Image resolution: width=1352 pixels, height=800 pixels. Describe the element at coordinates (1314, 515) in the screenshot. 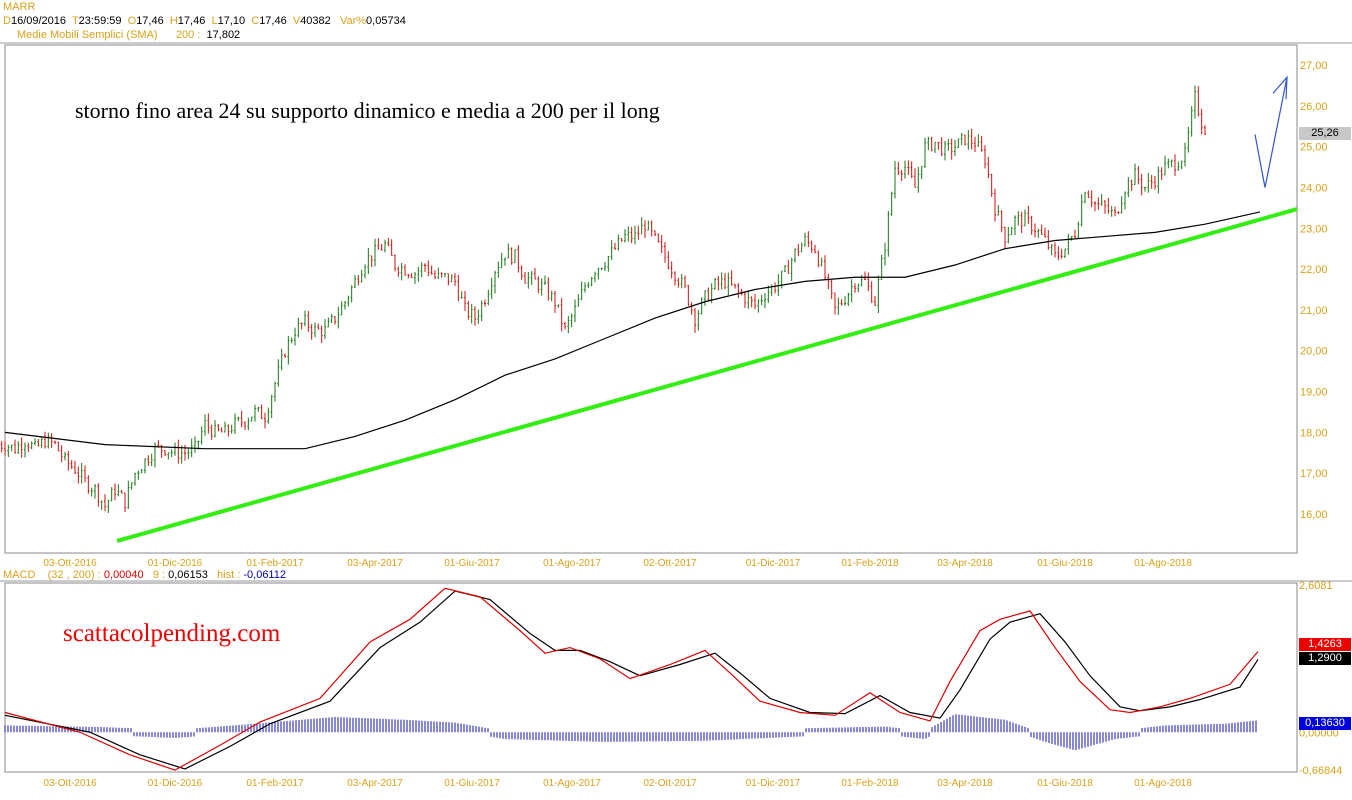

I see `price-axis-tick: 16,00` at that location.